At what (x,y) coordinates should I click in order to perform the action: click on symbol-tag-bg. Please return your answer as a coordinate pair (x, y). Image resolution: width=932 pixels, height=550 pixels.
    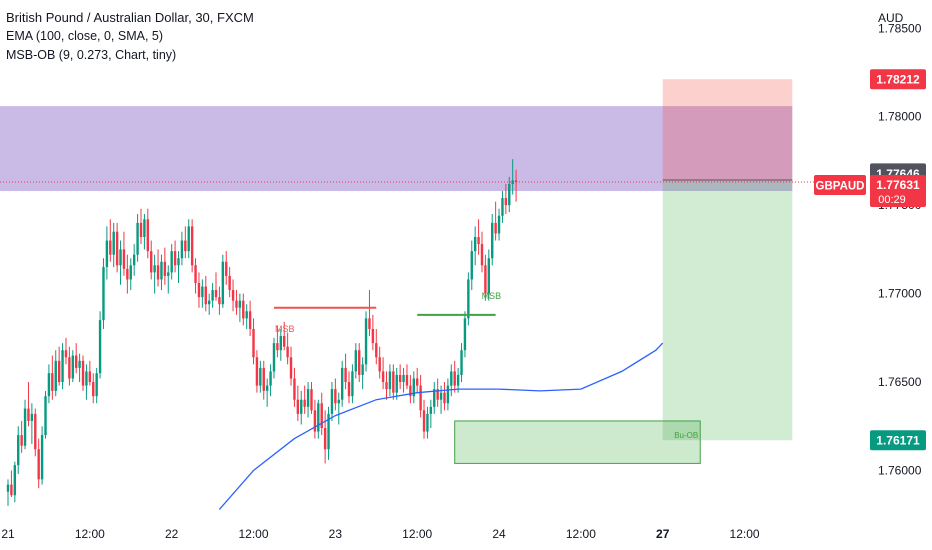
    Looking at the image, I should click on (840, 185).